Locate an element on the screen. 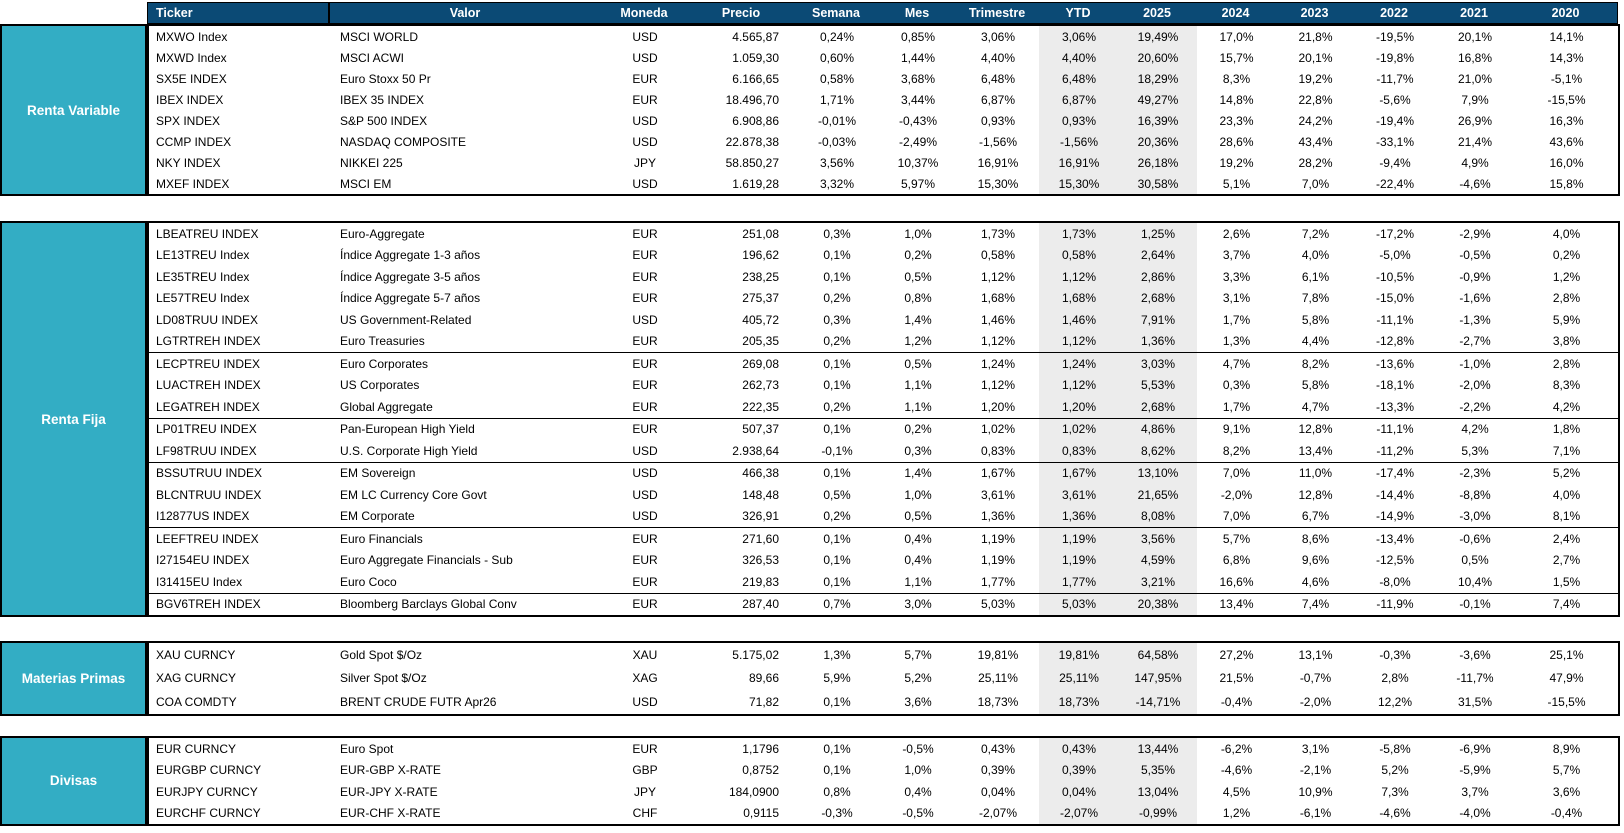 Image resolution: width=1624 pixels, height=833 pixels. cell-2025: 64,58% is located at coordinates (1158, 655).